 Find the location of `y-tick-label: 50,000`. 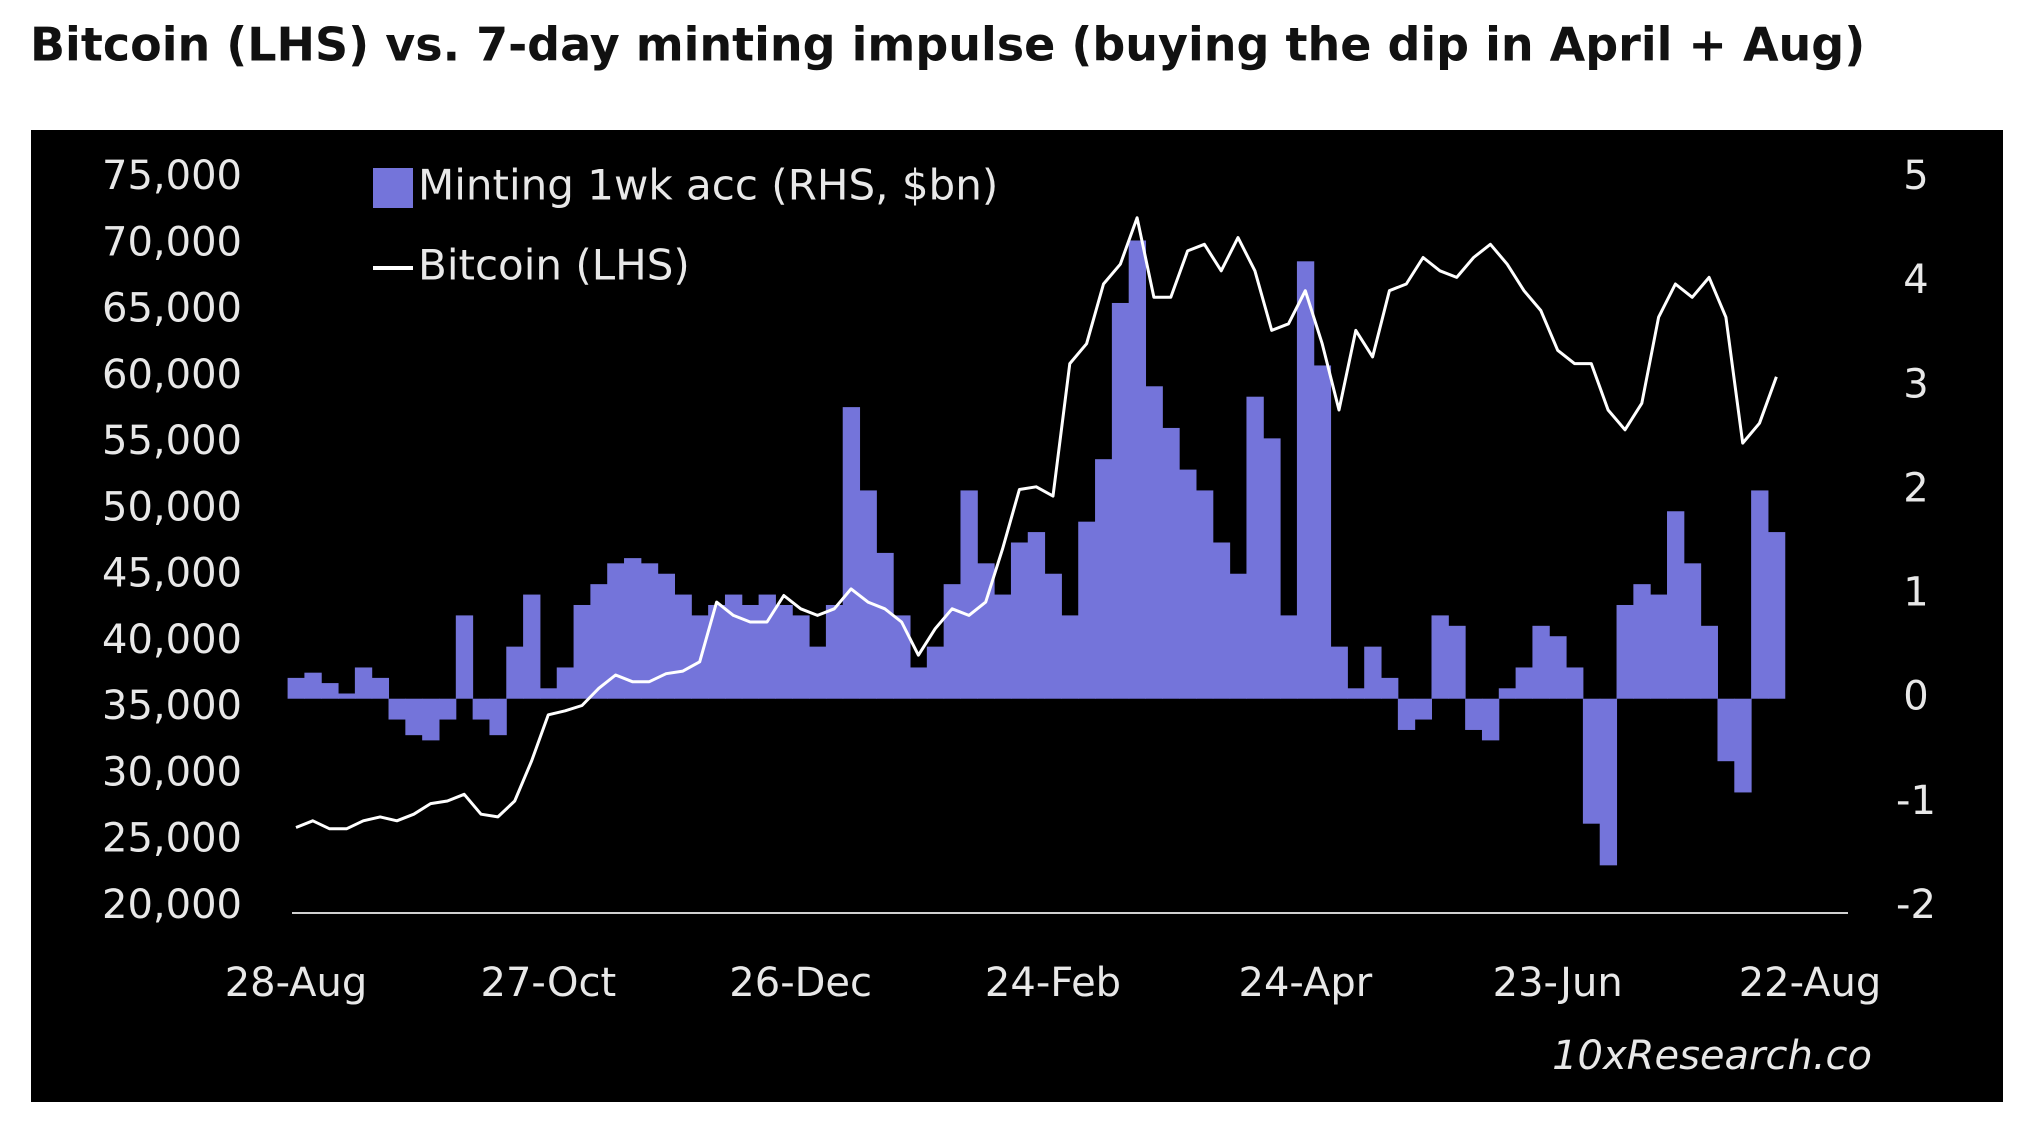

y-tick-label: 50,000 is located at coordinates (172, 507).